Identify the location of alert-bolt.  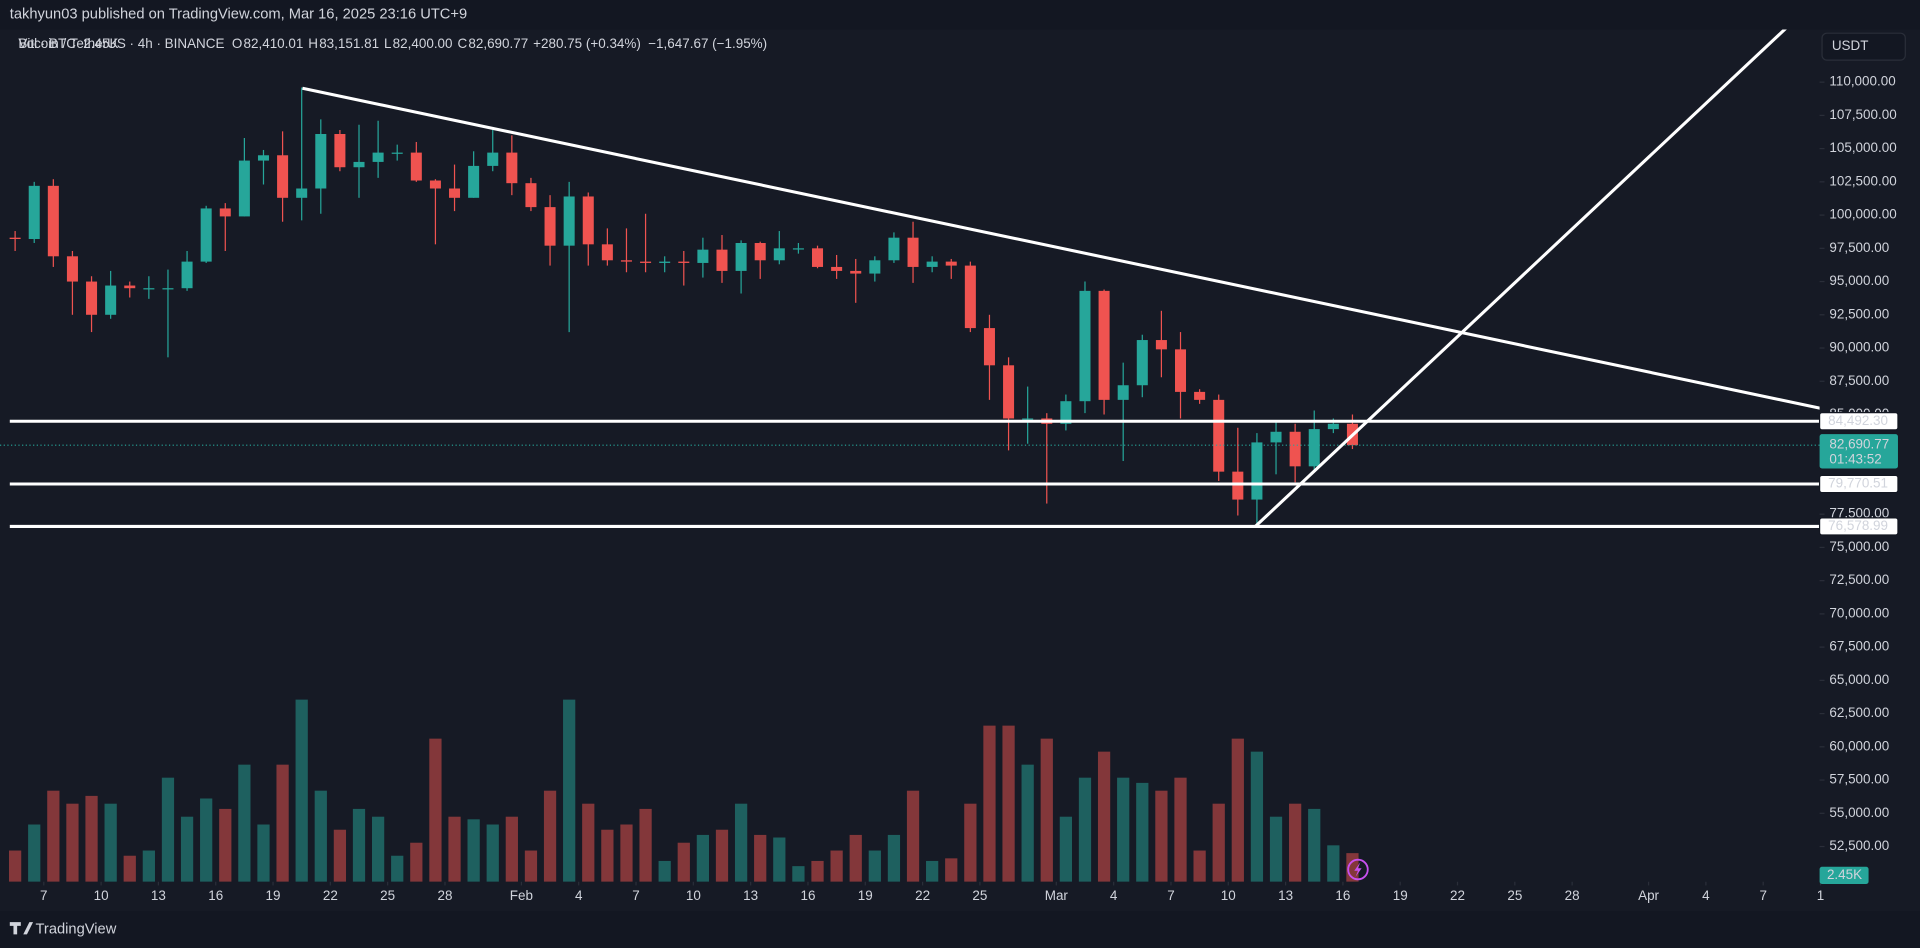
(1358, 869).